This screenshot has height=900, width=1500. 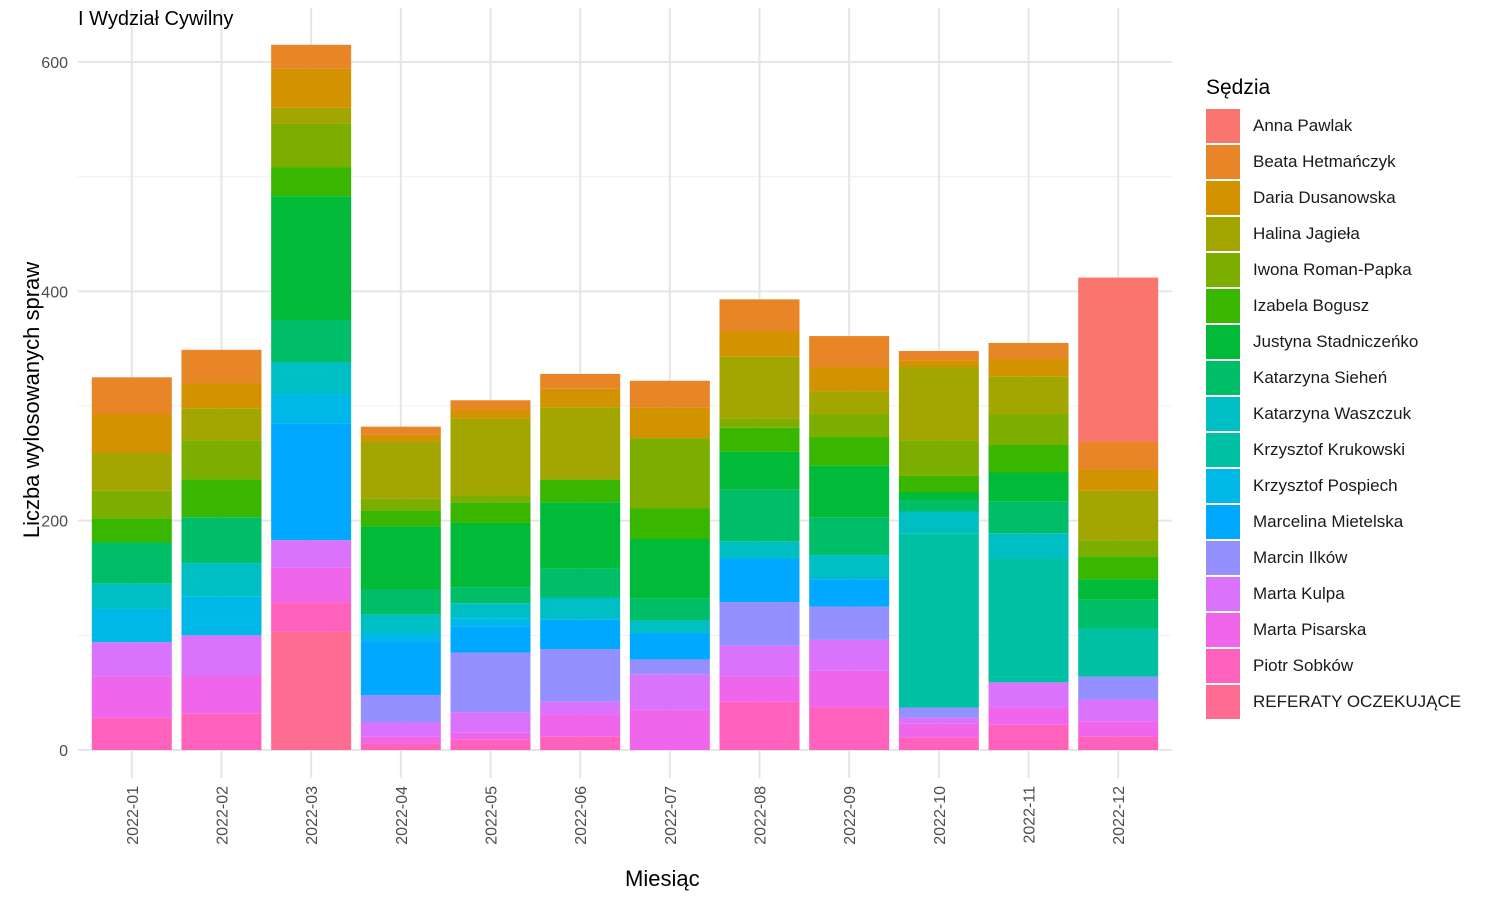 I want to click on legend-label: Daria Dusanowska, so click(x=1324, y=197).